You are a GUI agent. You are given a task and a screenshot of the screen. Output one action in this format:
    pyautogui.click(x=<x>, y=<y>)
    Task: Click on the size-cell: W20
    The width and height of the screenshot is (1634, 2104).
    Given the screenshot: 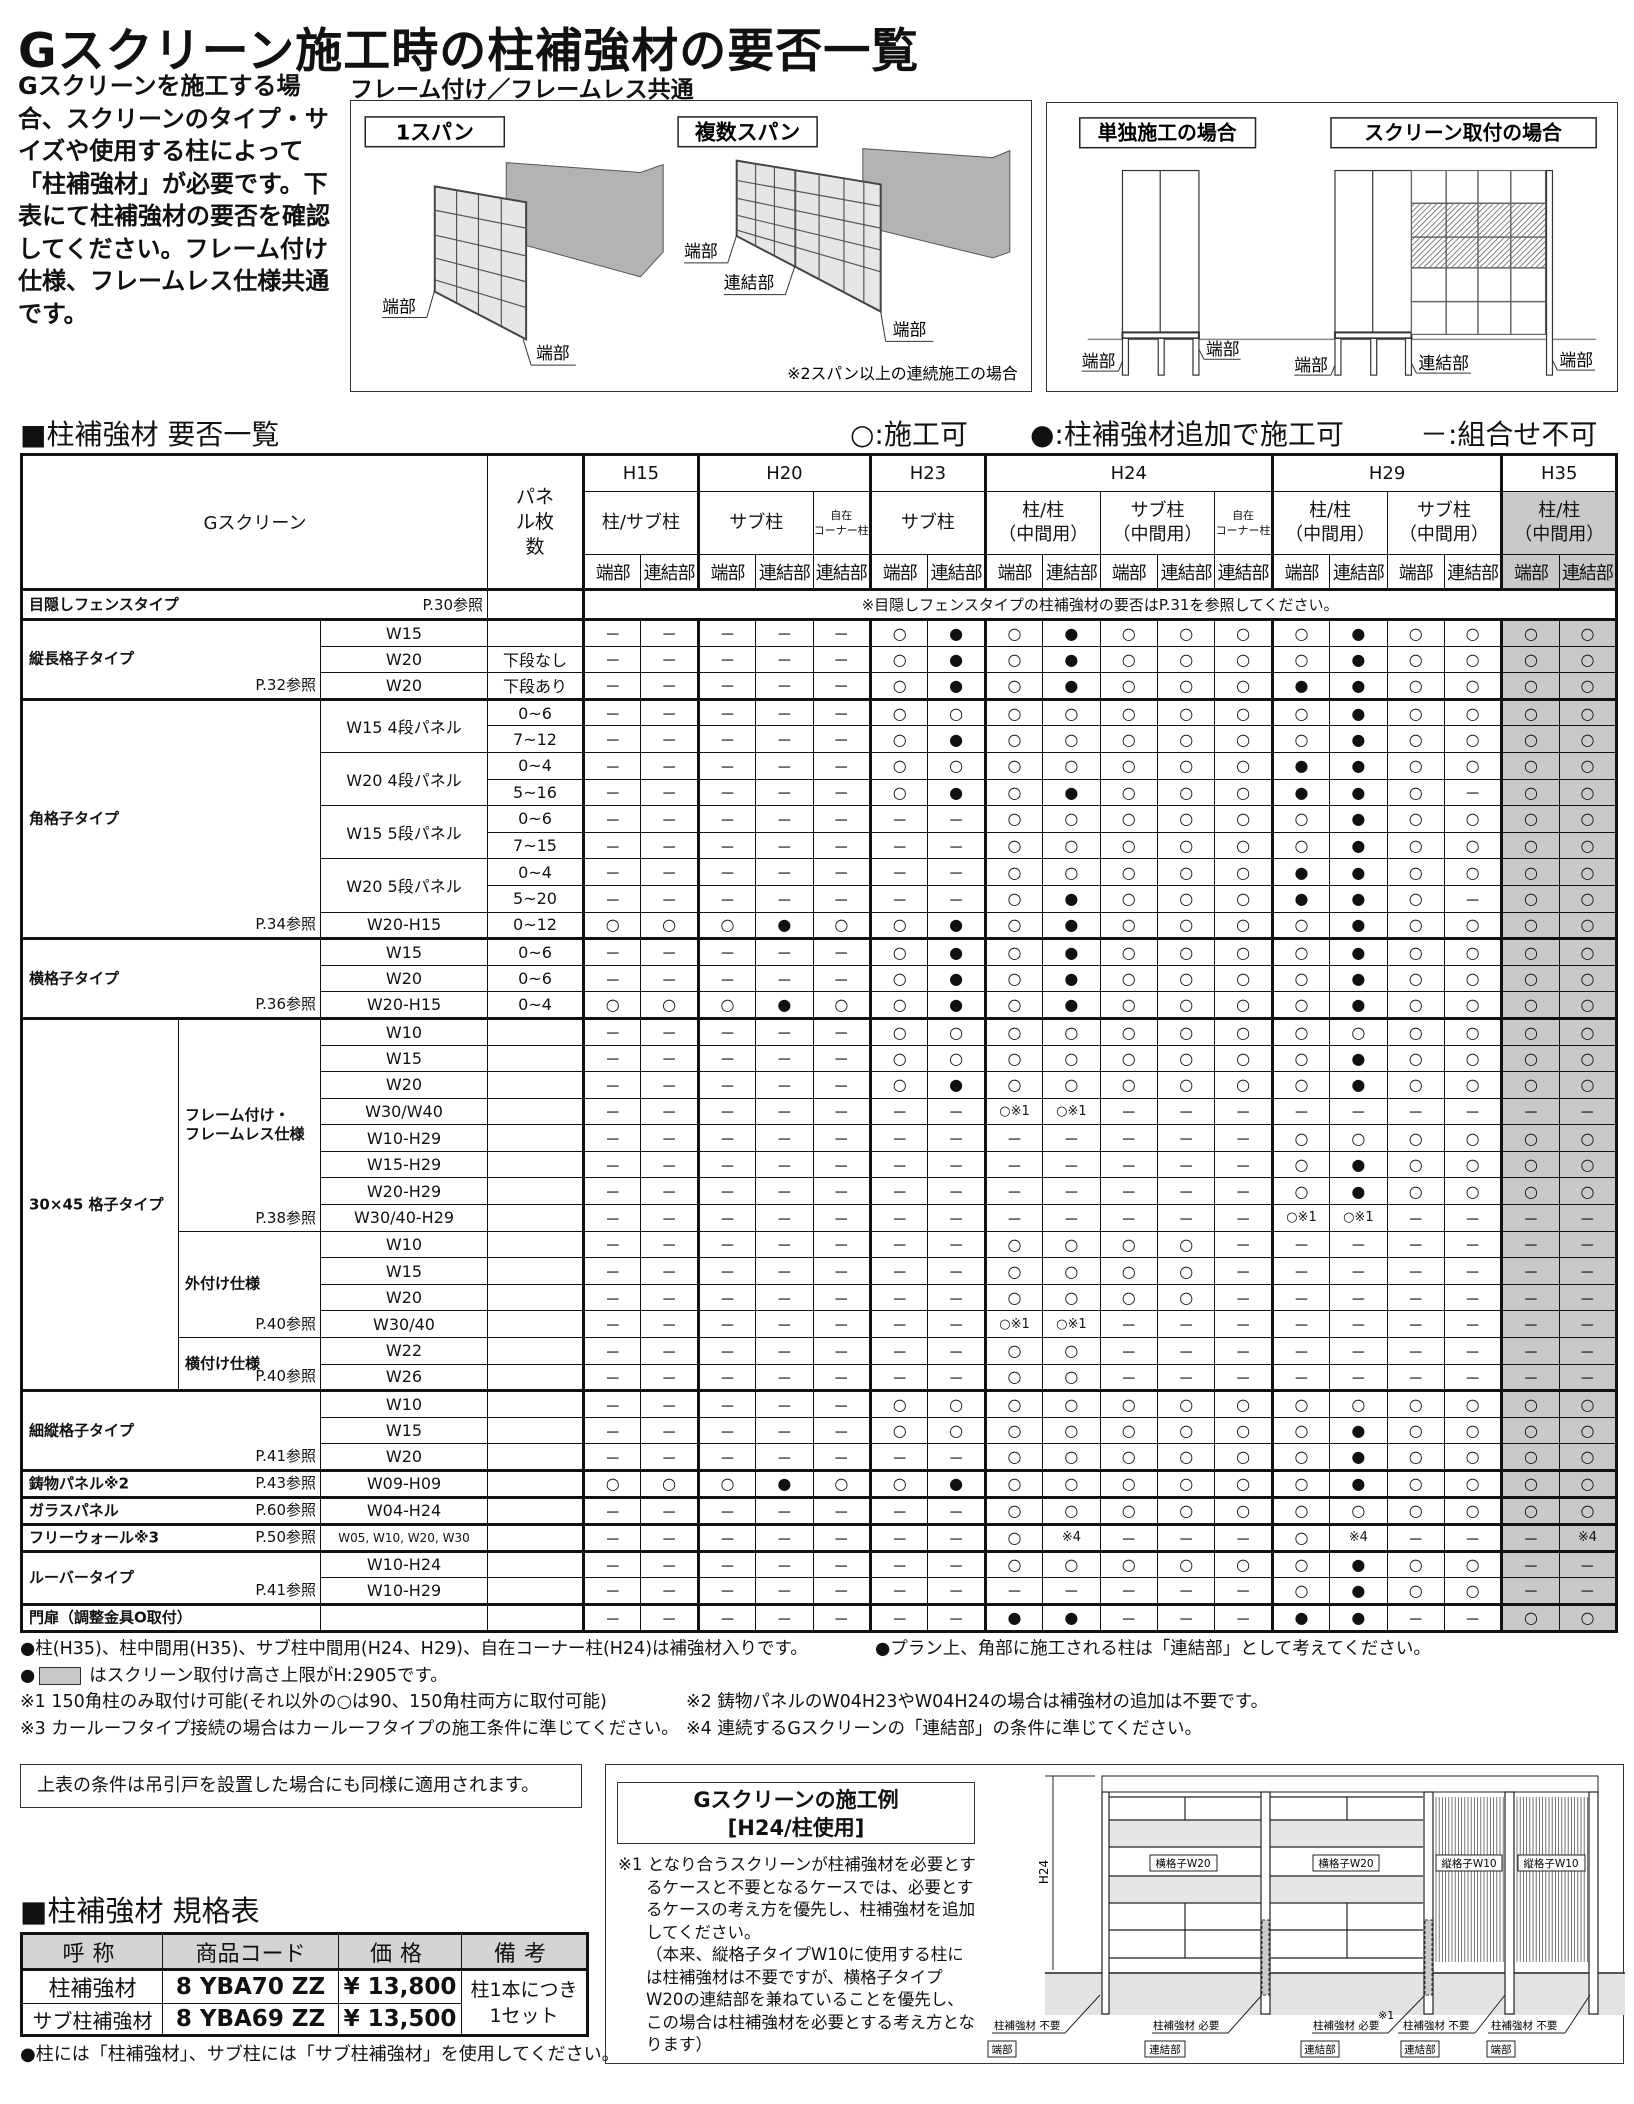 What is the action you would take?
    pyautogui.click(x=404, y=686)
    